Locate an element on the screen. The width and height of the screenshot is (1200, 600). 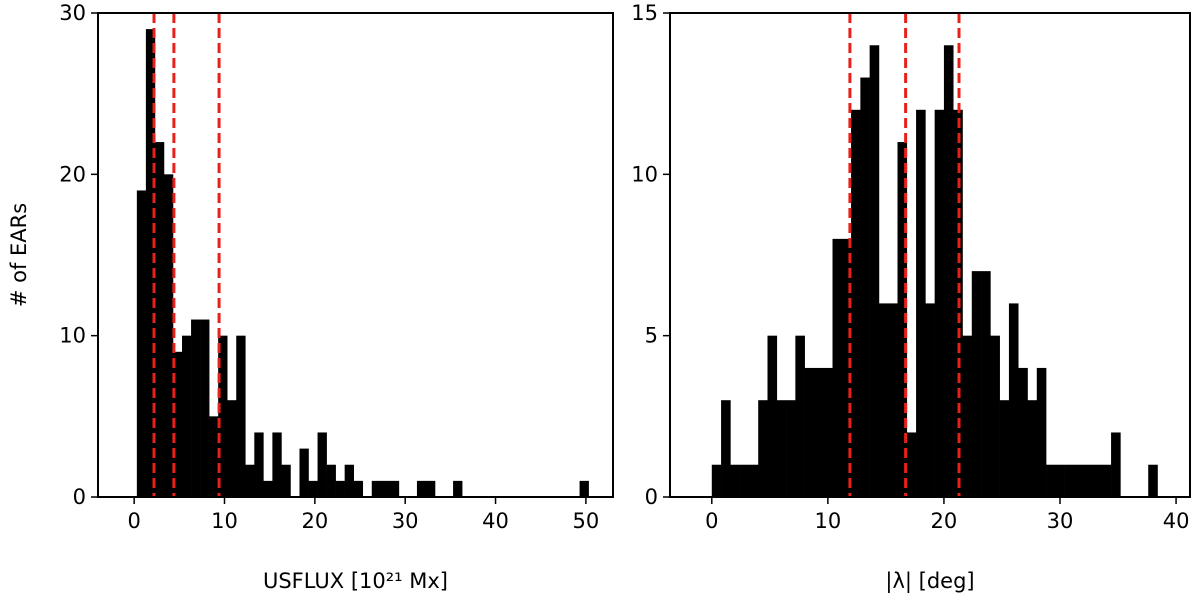
y-tick-label: 10 is located at coordinates (644, 174).